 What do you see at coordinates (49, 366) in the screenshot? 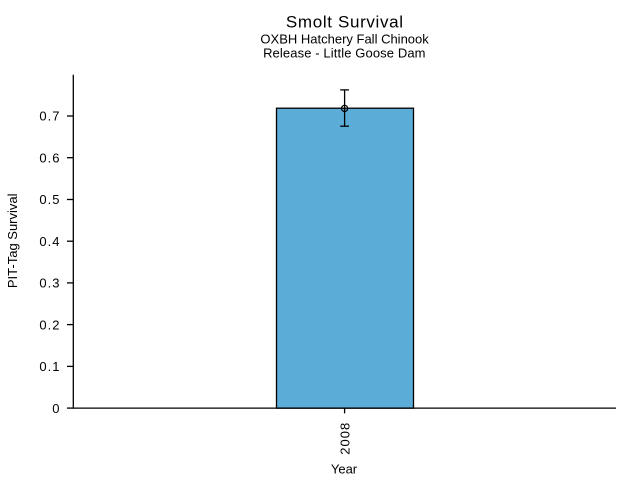
I see `svg-text: 0.1` at bounding box center [49, 366].